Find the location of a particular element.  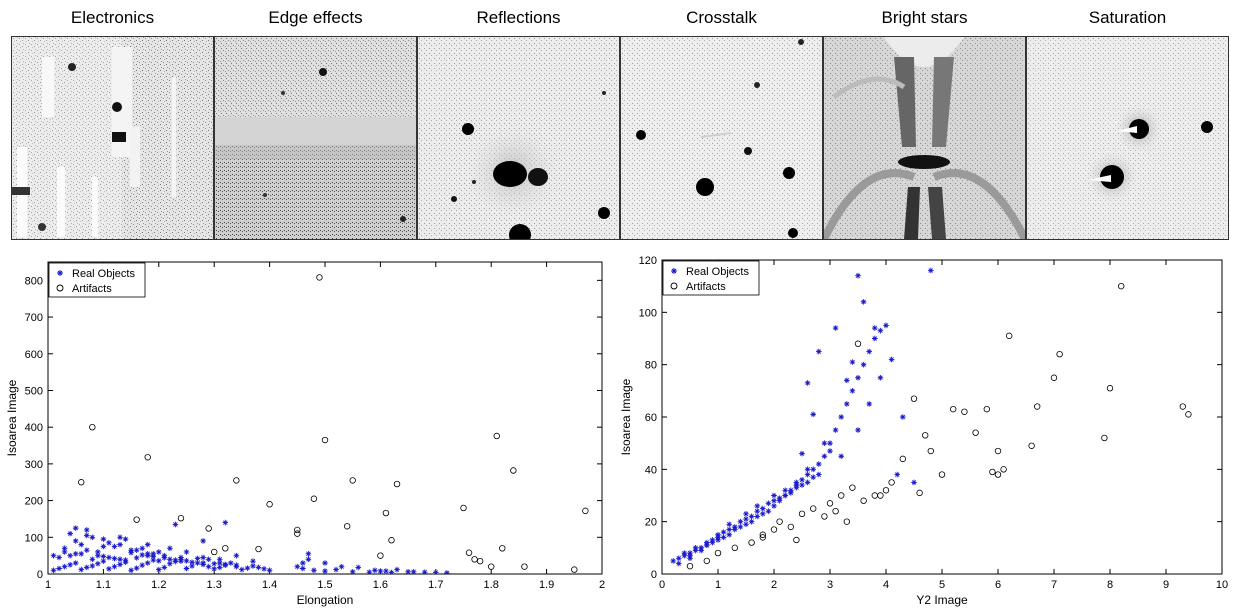

x-axis-label: Elongation is located at coordinates (325, 600).